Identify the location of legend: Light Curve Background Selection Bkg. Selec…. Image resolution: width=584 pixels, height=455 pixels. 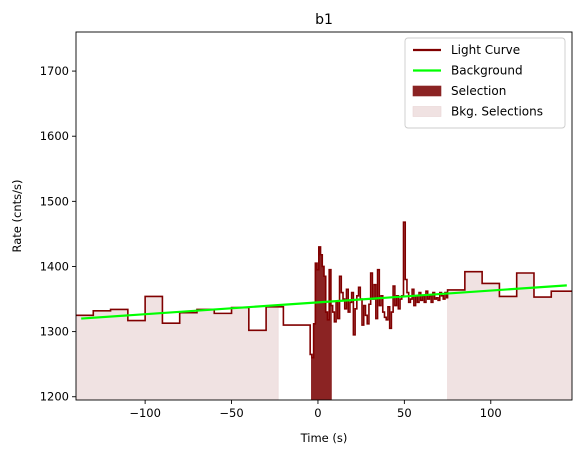
(485, 83).